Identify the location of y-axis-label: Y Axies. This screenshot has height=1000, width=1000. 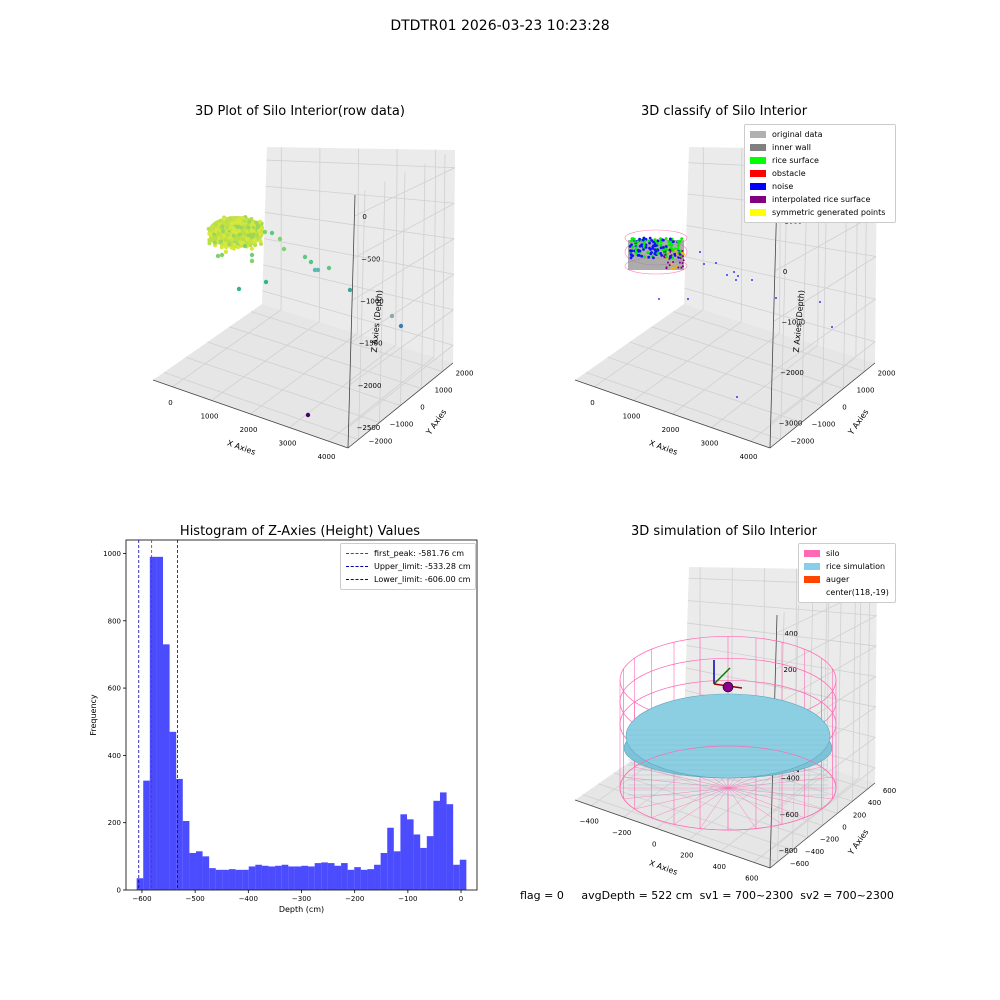
(858, 843).